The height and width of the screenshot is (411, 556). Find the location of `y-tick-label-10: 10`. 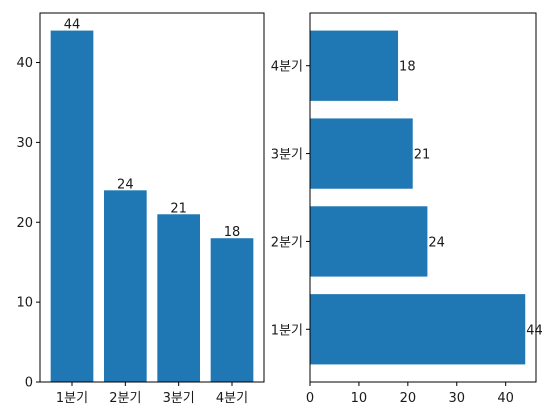

y-tick-label-10: 10 is located at coordinates (24, 303).